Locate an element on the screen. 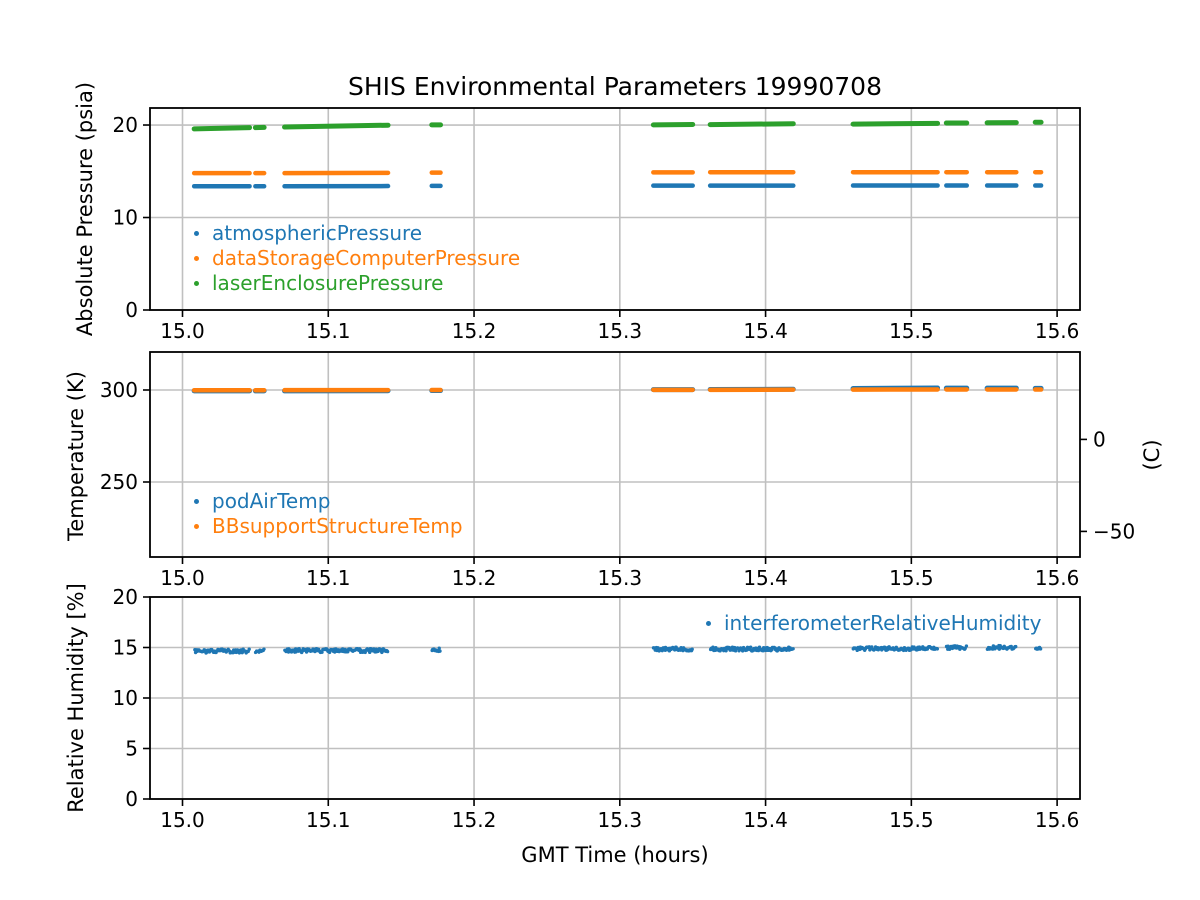  legend-label: dataStorageComputerPressure is located at coordinates (366, 258).